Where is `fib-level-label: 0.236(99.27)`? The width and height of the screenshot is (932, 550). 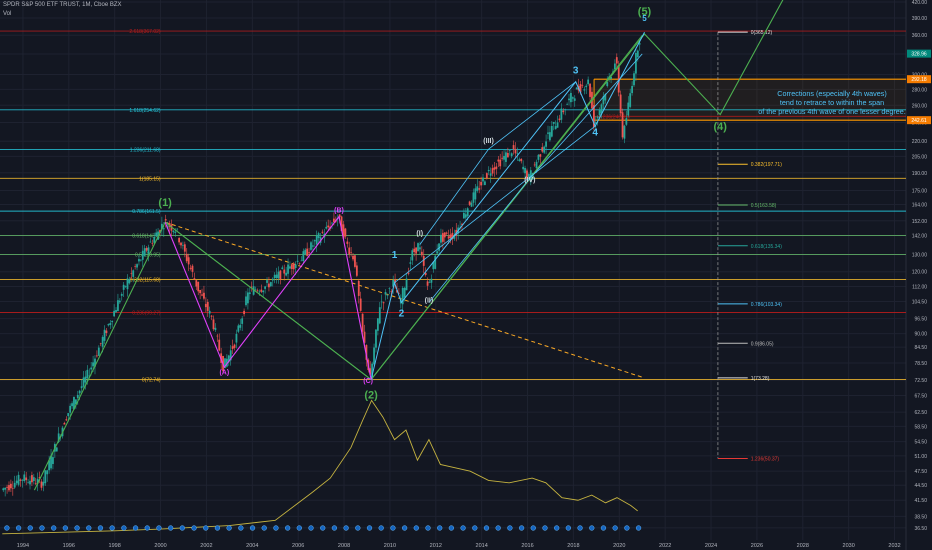 fib-level-label: 0.236(99.27) is located at coordinates (146, 314).